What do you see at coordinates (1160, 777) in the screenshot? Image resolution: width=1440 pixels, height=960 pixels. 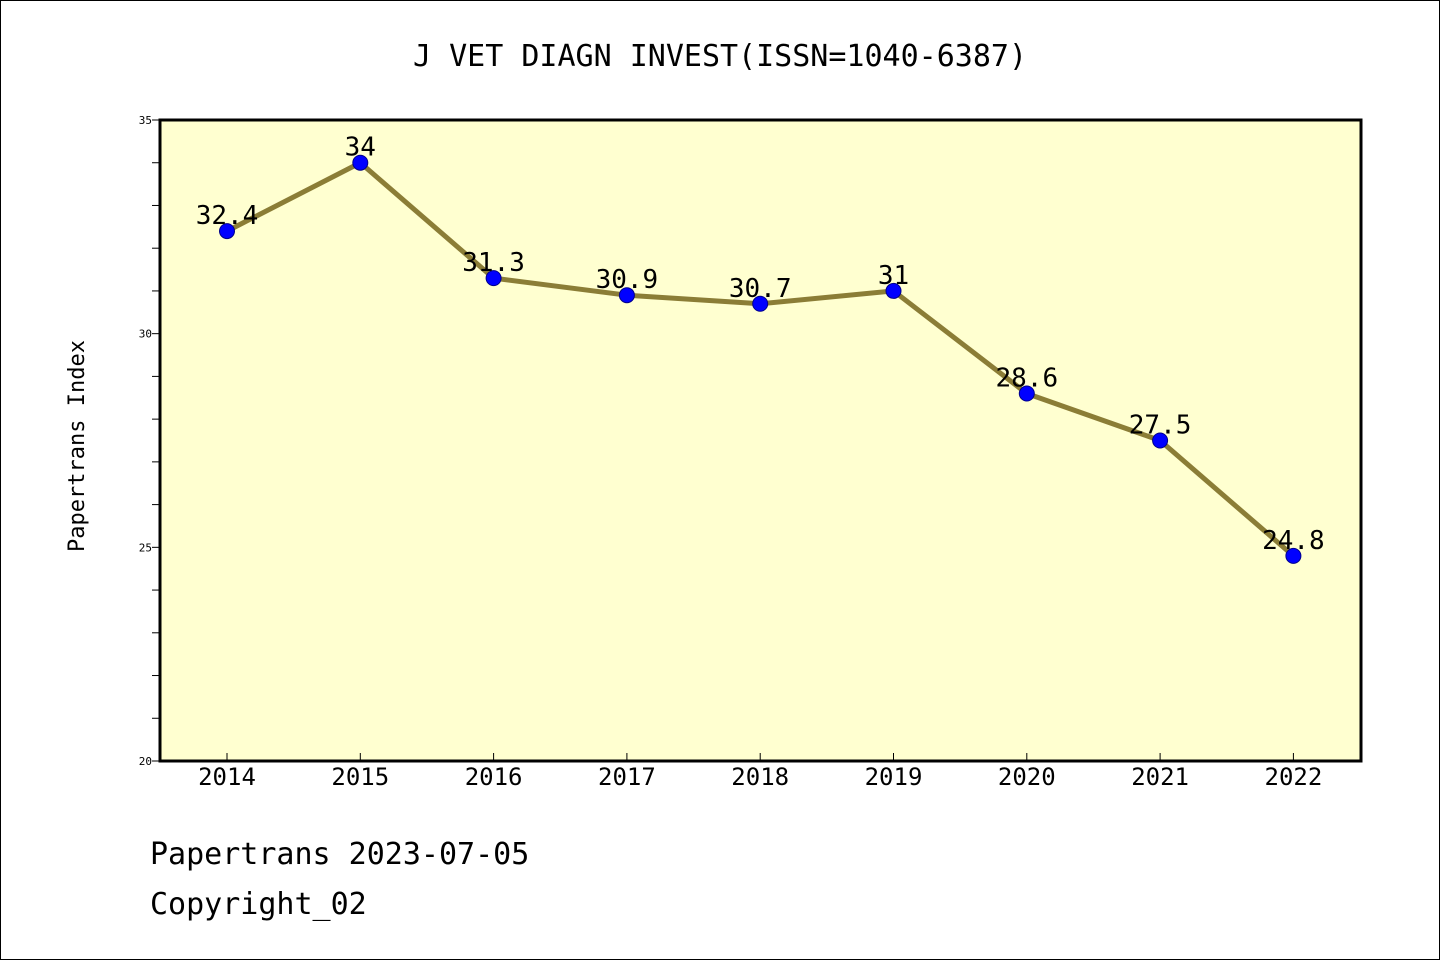 I see `x-tick-label: 2021` at bounding box center [1160, 777].